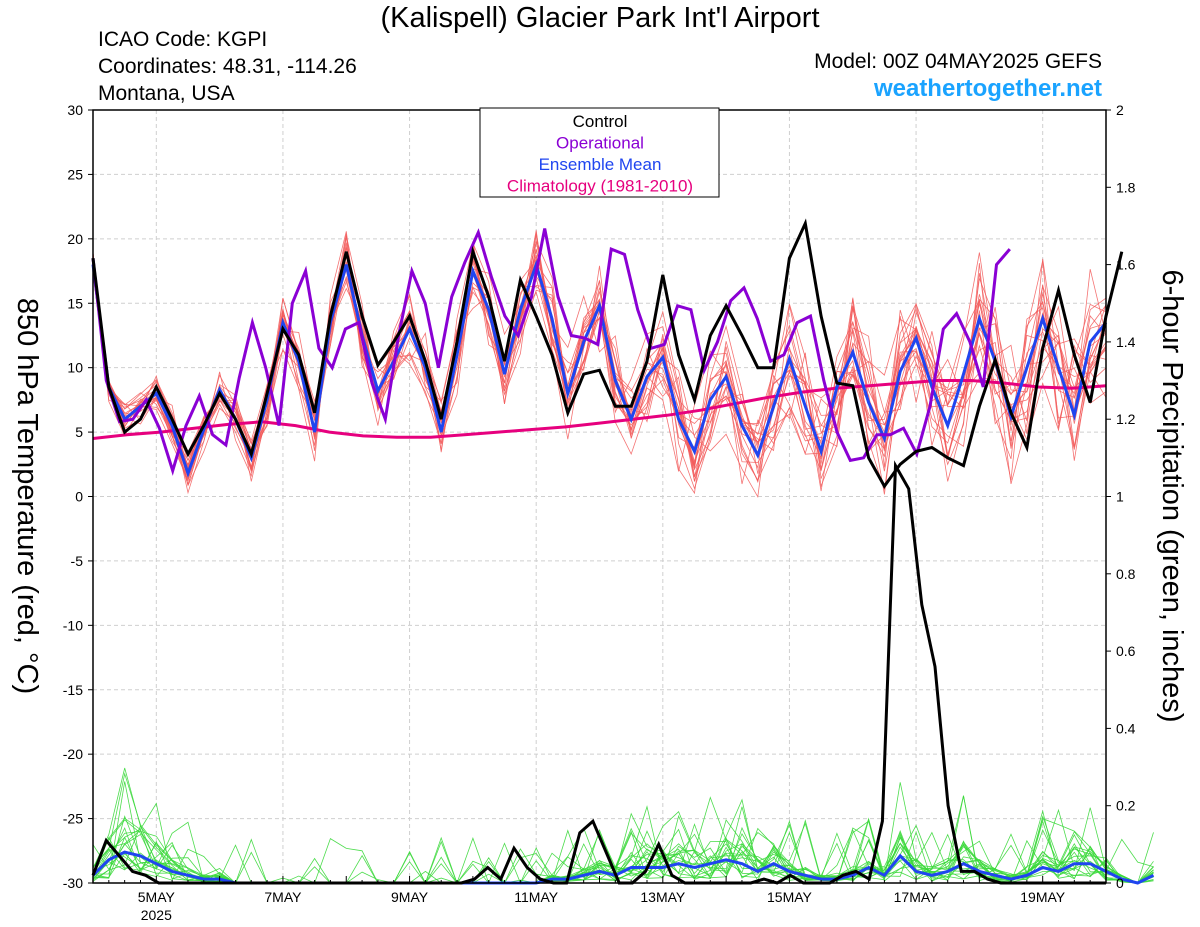 The height and width of the screenshot is (927, 1200). I want to click on x-tick-label: 15MAY, so click(790, 897).